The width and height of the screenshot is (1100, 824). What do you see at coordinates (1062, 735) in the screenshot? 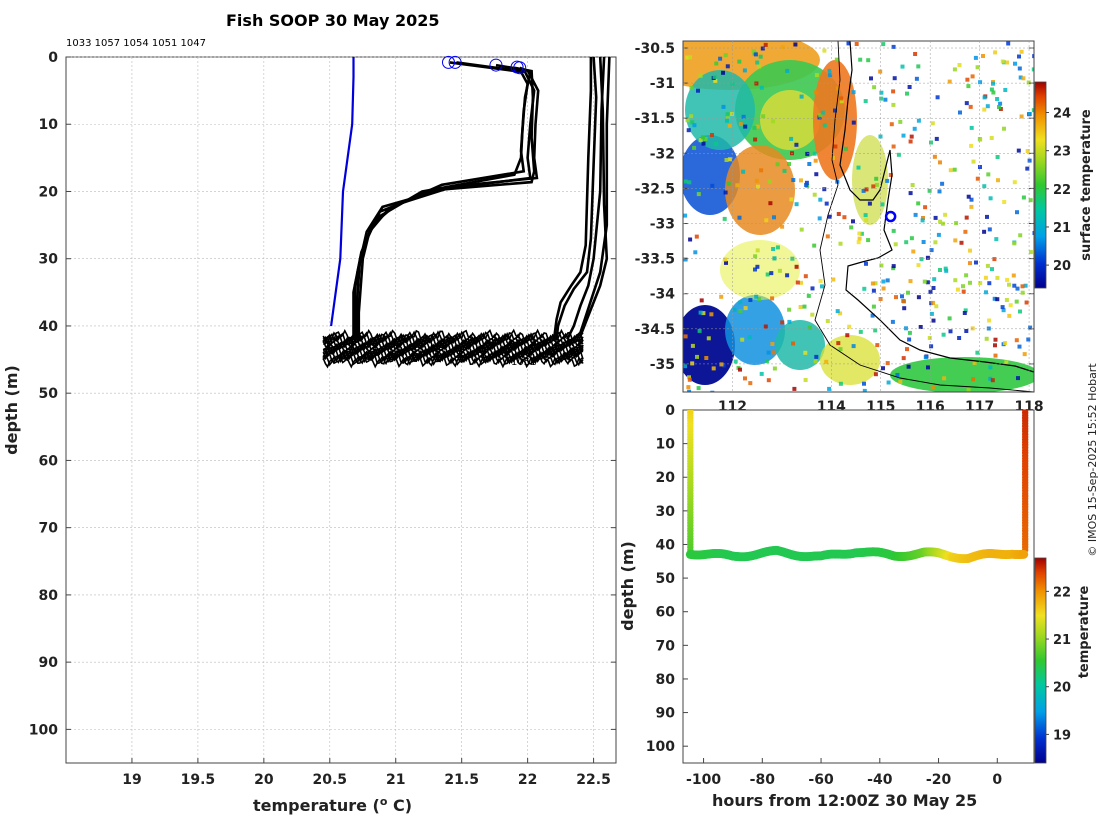
I see `track-colorbar-tick-label: 19` at bounding box center [1062, 735].